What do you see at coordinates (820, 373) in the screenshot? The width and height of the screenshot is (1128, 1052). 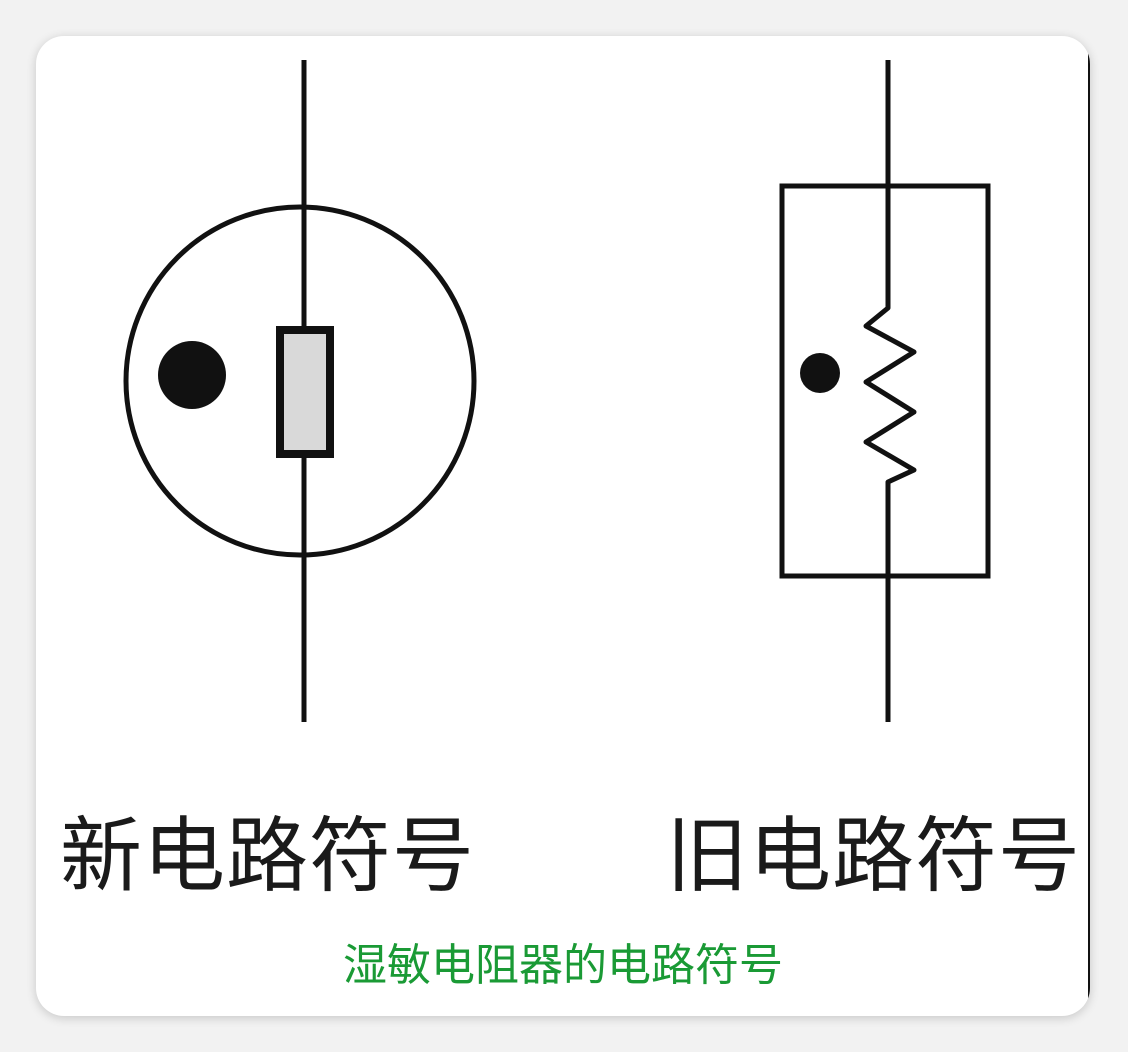 I see `old-symbol-humidity-dot` at bounding box center [820, 373].